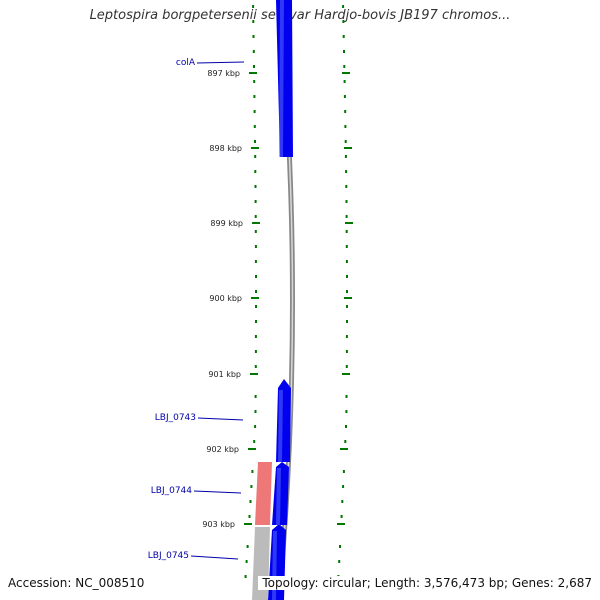 Image resolution: width=600 pixels, height=600 pixels. What do you see at coordinates (225, 298) in the screenshot?
I see `kbp-label: 900 kbp` at bounding box center [225, 298].